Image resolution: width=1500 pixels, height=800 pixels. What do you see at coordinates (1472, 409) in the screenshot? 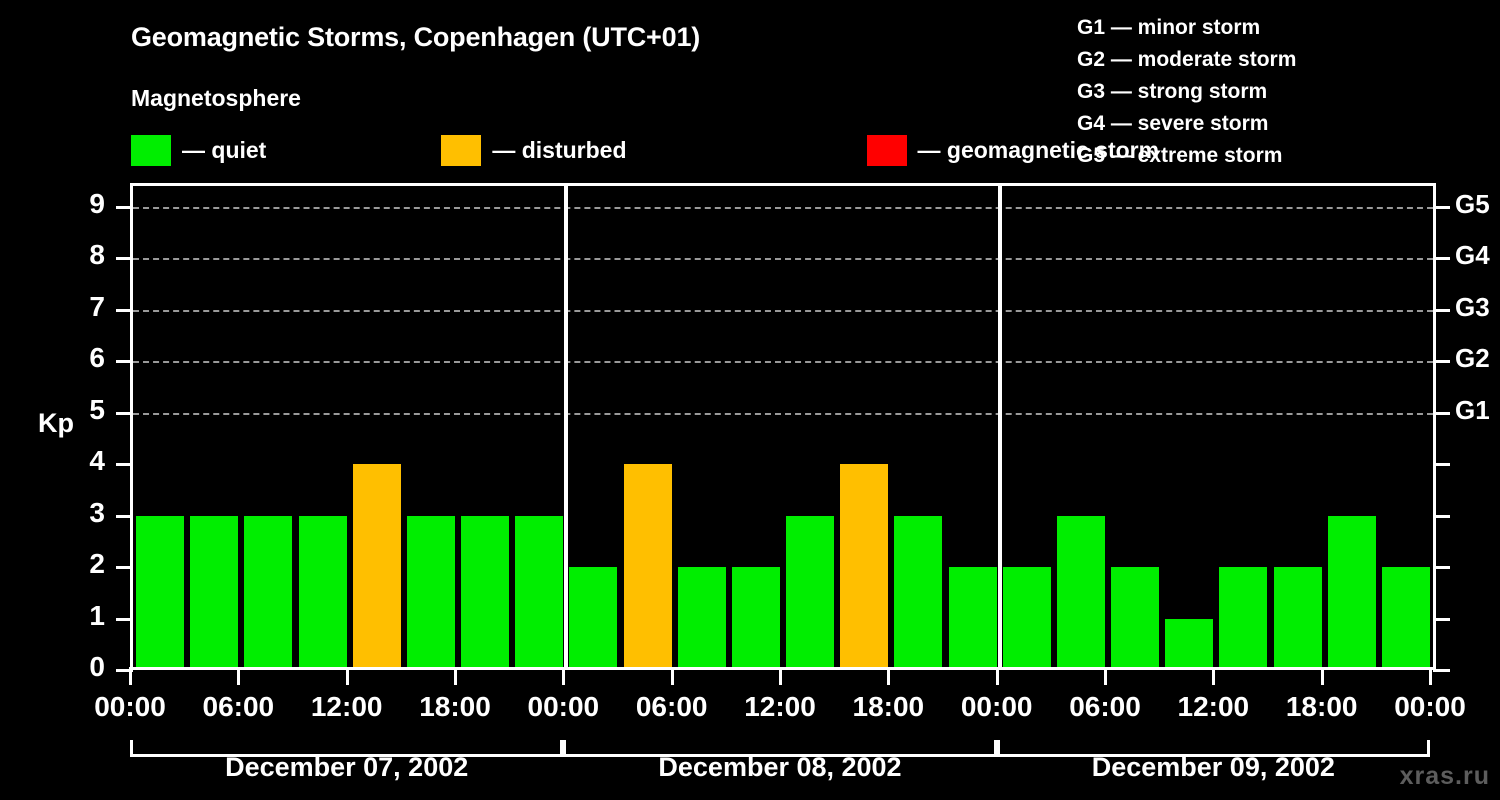
I see `g-axis-label-G1: G1` at bounding box center [1472, 409].